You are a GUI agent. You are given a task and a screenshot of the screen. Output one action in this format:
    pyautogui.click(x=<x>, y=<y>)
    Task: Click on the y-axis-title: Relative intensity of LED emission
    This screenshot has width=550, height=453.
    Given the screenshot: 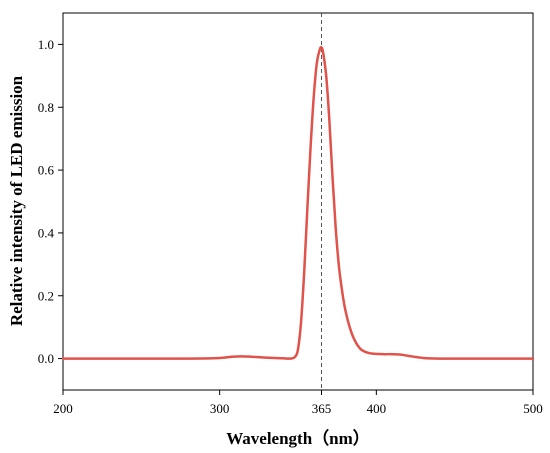 What is the action you would take?
    pyautogui.click(x=16, y=200)
    